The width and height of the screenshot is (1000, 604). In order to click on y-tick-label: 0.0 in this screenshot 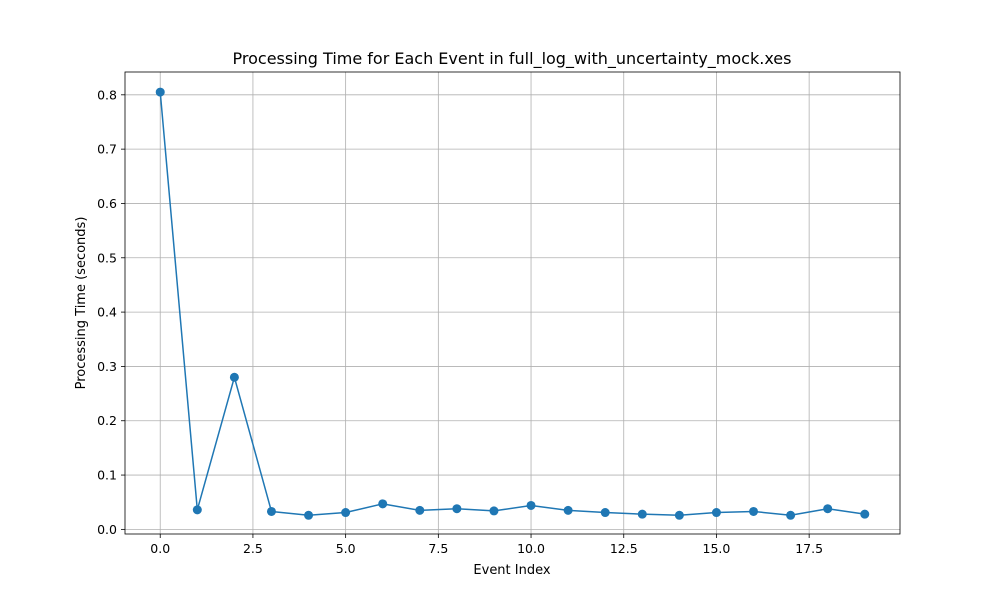, I will do `click(107, 529)`.